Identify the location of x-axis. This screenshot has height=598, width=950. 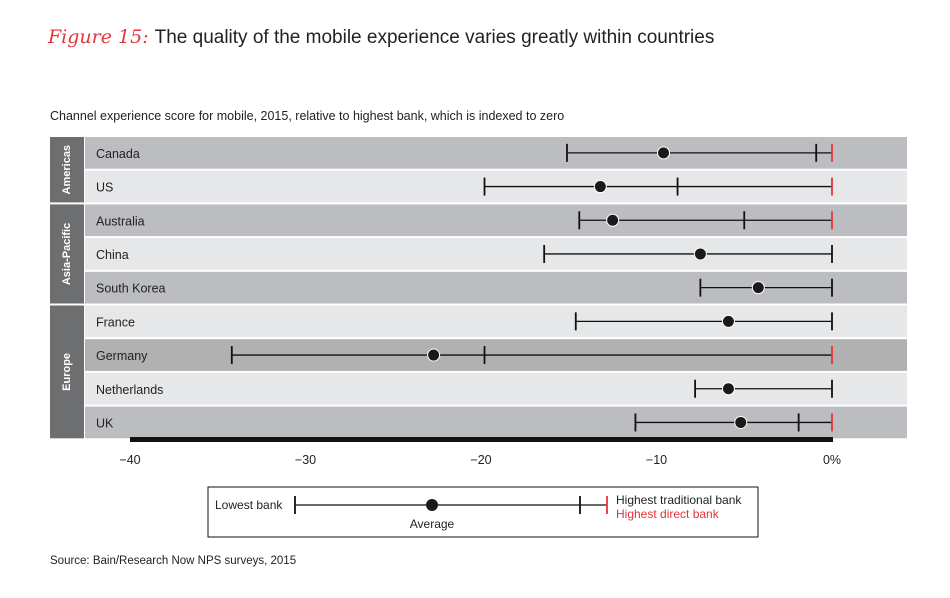
(481, 439).